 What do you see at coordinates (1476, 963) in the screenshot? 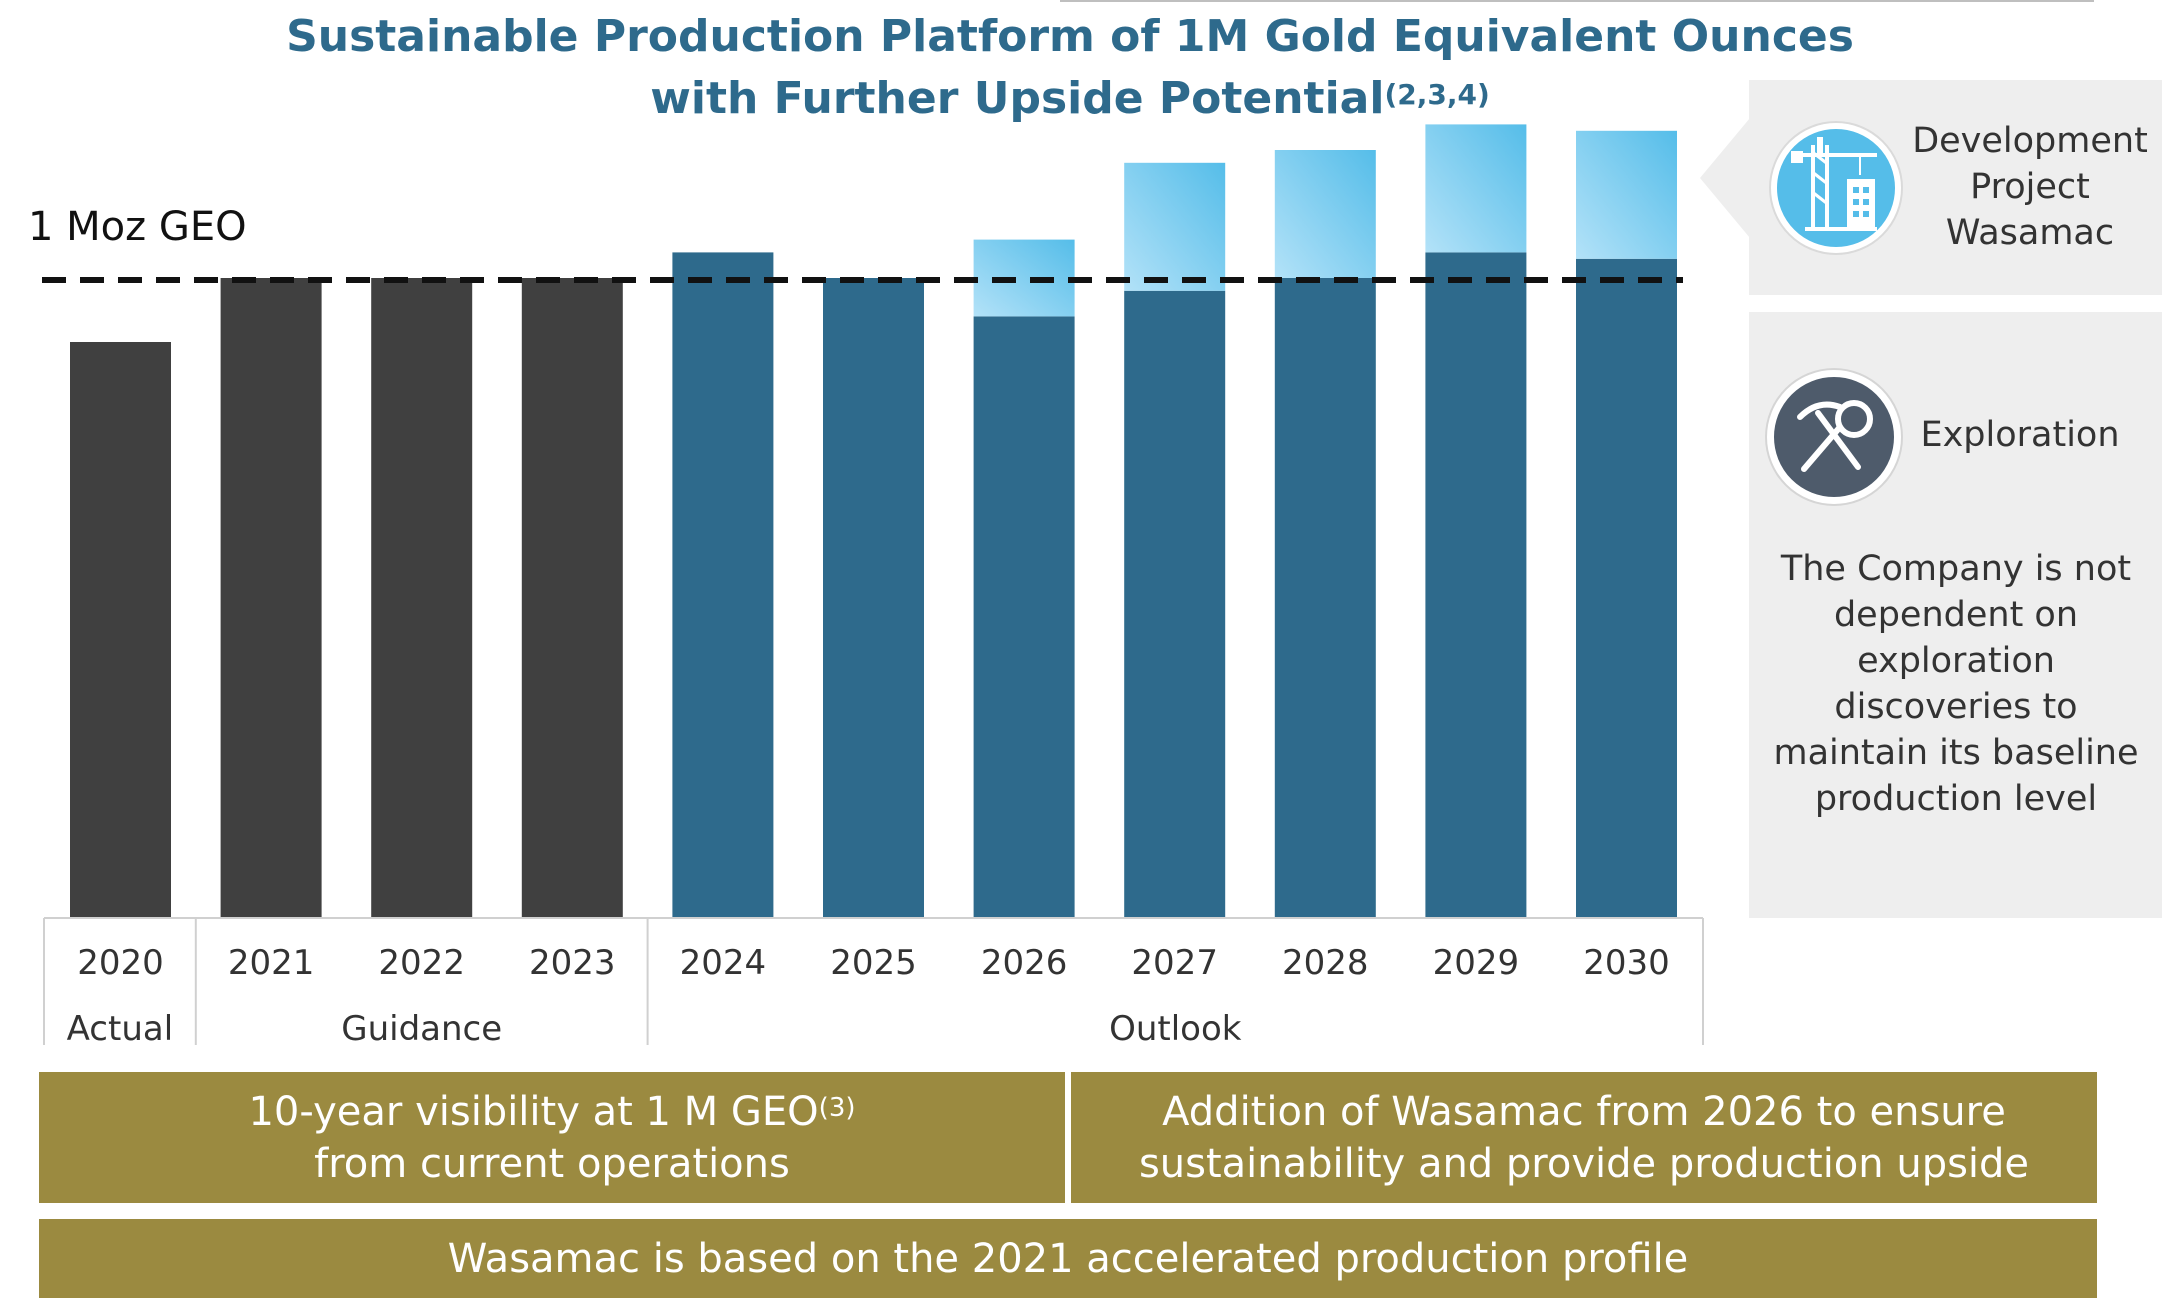
I see `tick-label-2029: 2029` at bounding box center [1476, 963].